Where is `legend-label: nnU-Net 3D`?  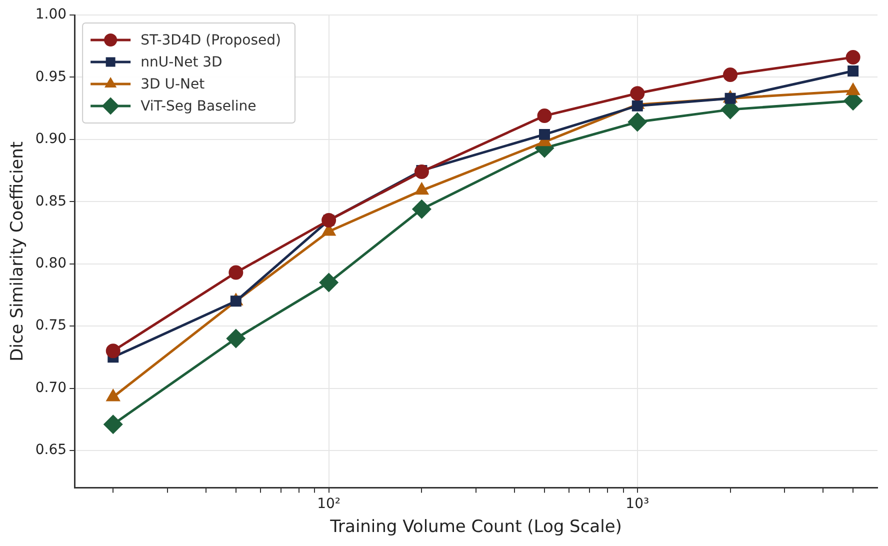 legend-label: nnU-Net 3D is located at coordinates (181, 62).